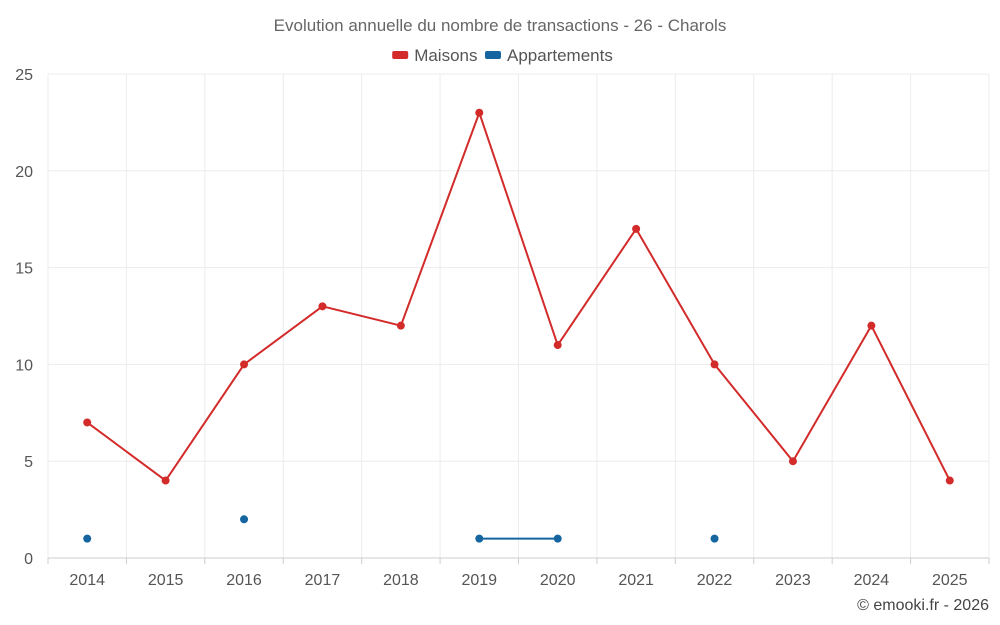 The height and width of the screenshot is (625, 1000). I want to click on legend-swatch-appartements, so click(493, 55).